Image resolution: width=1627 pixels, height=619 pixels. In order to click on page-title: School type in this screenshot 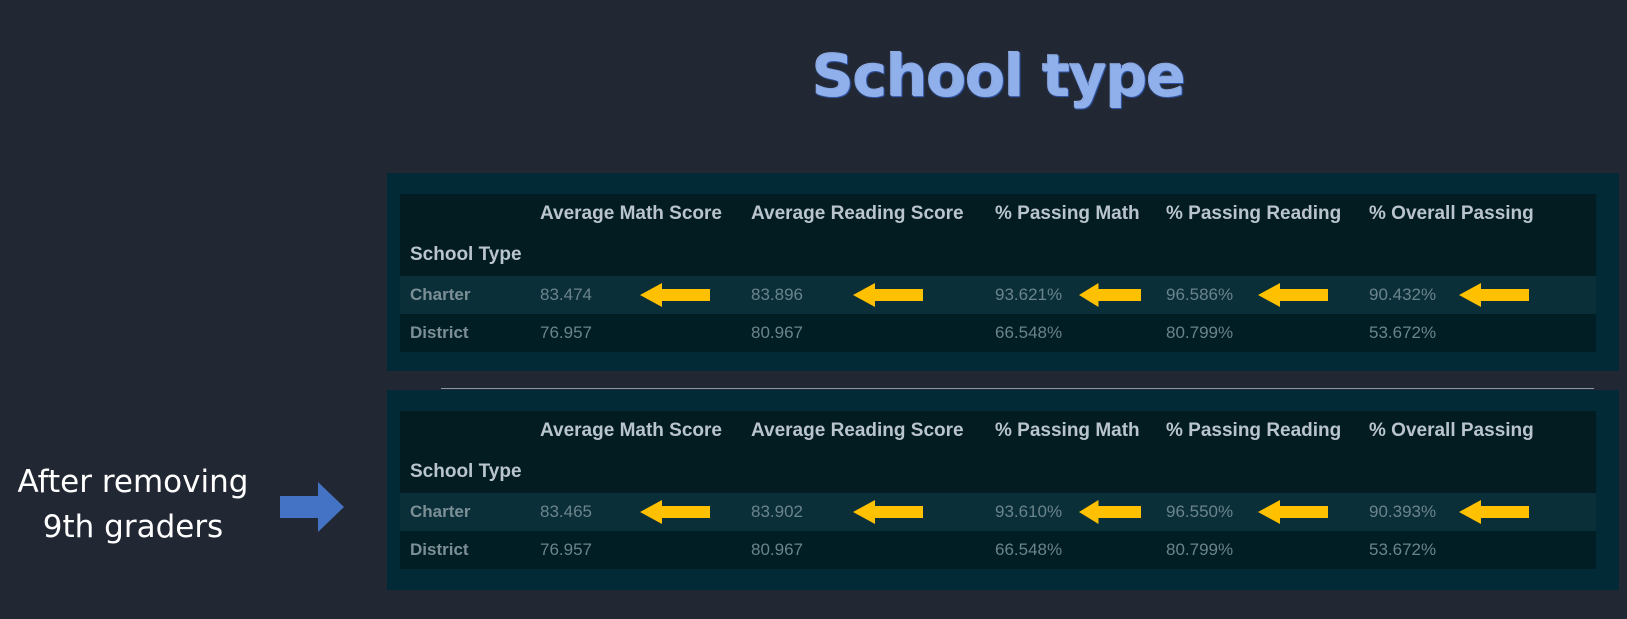, I will do `click(999, 76)`.